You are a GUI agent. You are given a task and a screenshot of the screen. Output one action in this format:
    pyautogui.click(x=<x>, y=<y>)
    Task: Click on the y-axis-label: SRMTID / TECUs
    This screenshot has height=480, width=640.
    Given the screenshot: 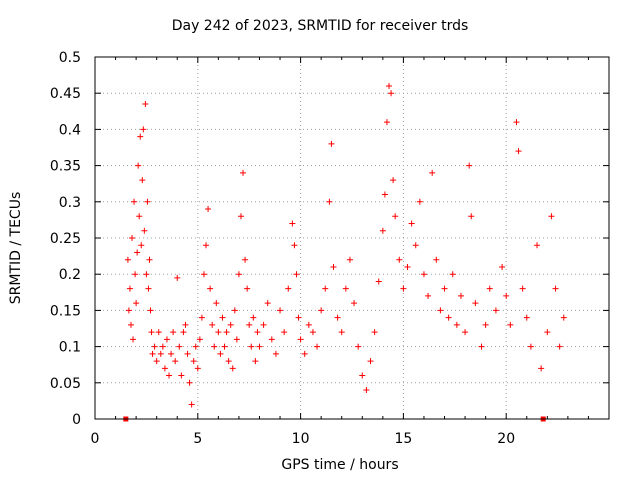 What is the action you would take?
    pyautogui.click(x=16, y=248)
    